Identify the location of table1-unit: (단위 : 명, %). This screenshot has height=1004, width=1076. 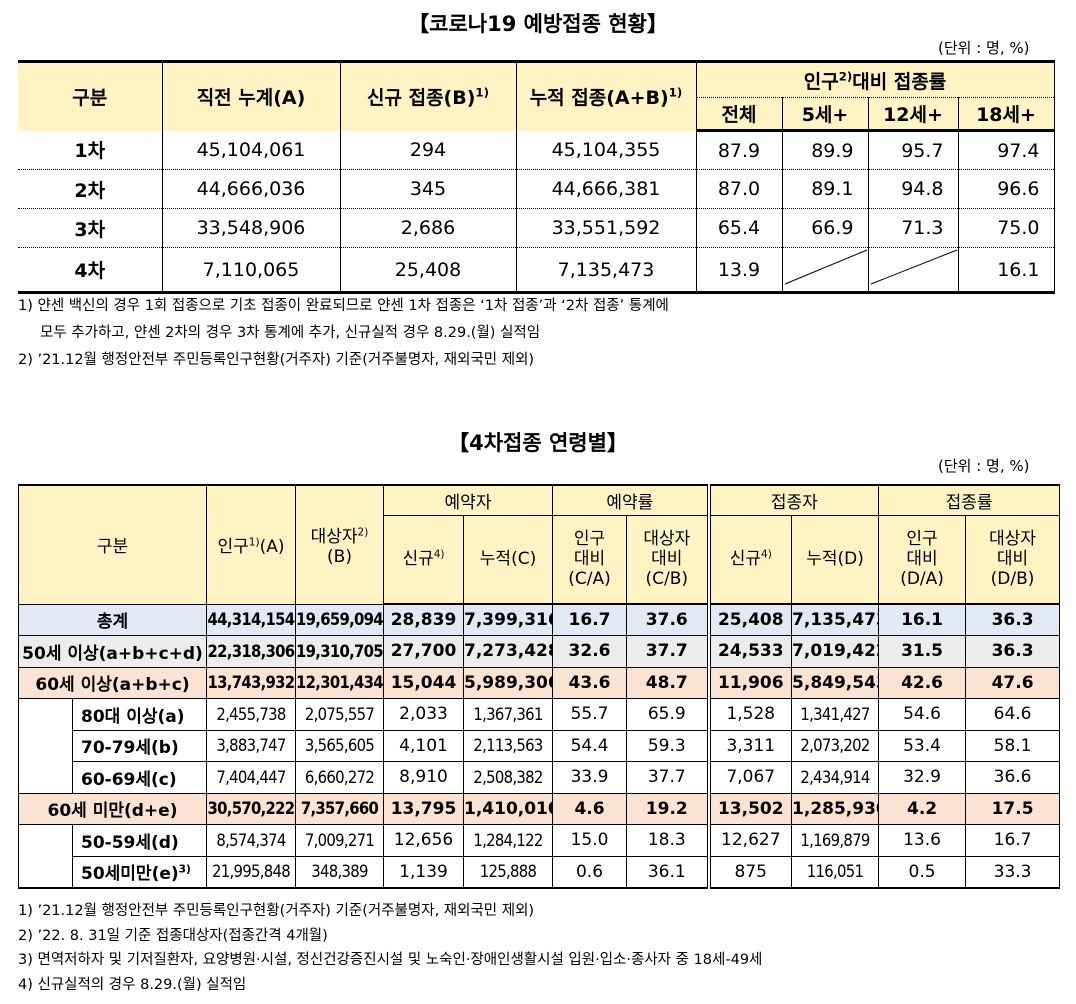
(984, 48).